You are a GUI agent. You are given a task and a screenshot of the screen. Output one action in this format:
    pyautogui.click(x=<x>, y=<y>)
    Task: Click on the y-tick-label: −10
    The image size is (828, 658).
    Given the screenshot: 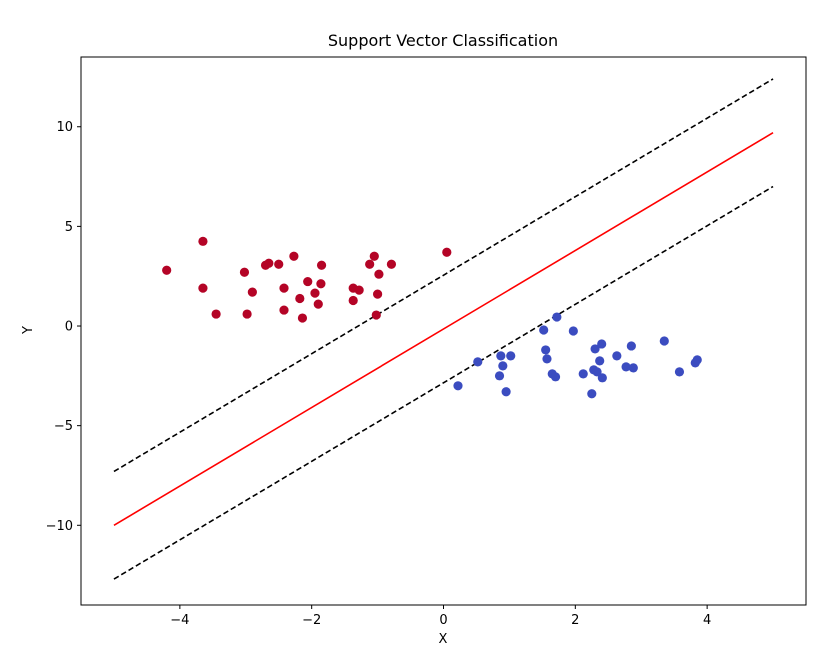 What is the action you would take?
    pyautogui.click(x=59, y=526)
    